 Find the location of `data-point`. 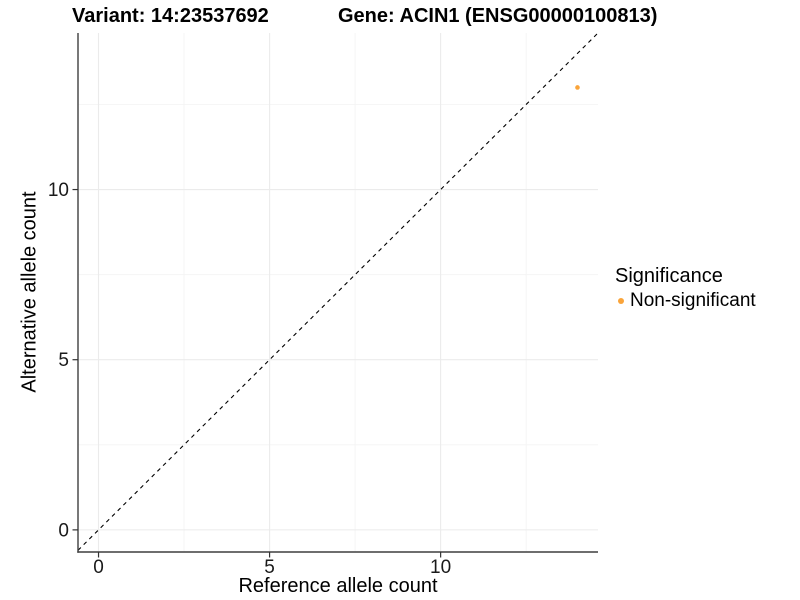

data-point is located at coordinates (577, 87).